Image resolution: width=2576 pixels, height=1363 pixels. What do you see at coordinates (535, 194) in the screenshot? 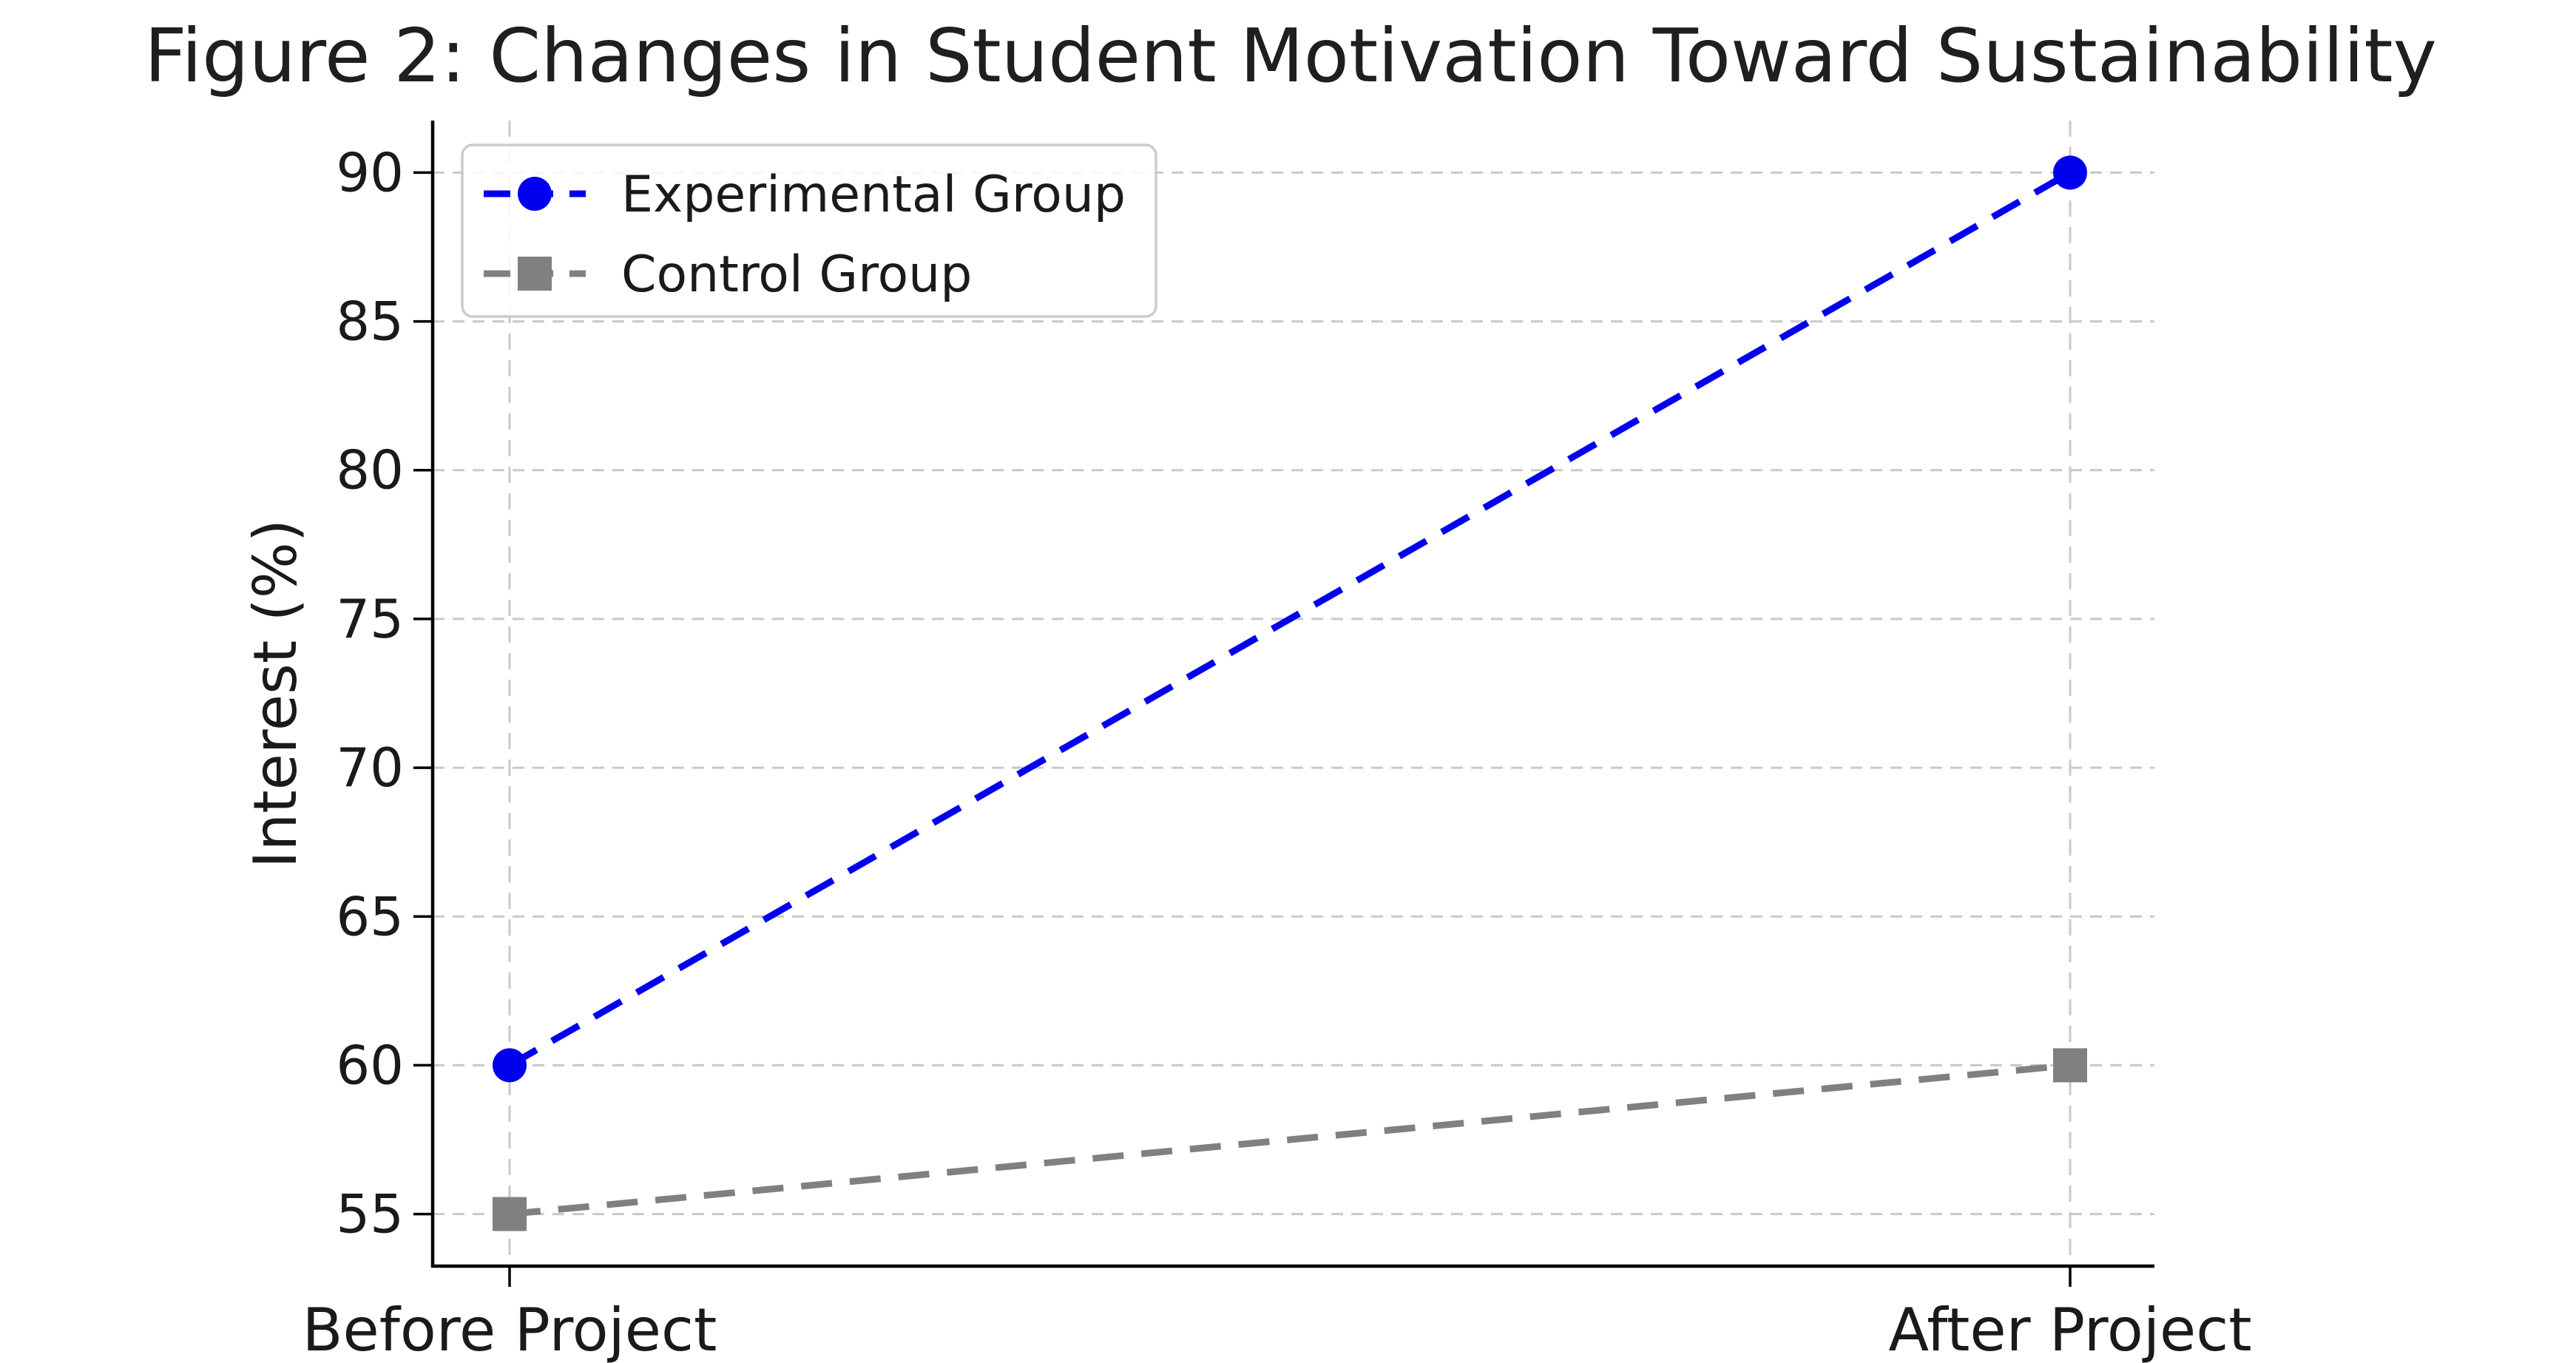
I see `legend-marker-circle-experimental-group` at bounding box center [535, 194].